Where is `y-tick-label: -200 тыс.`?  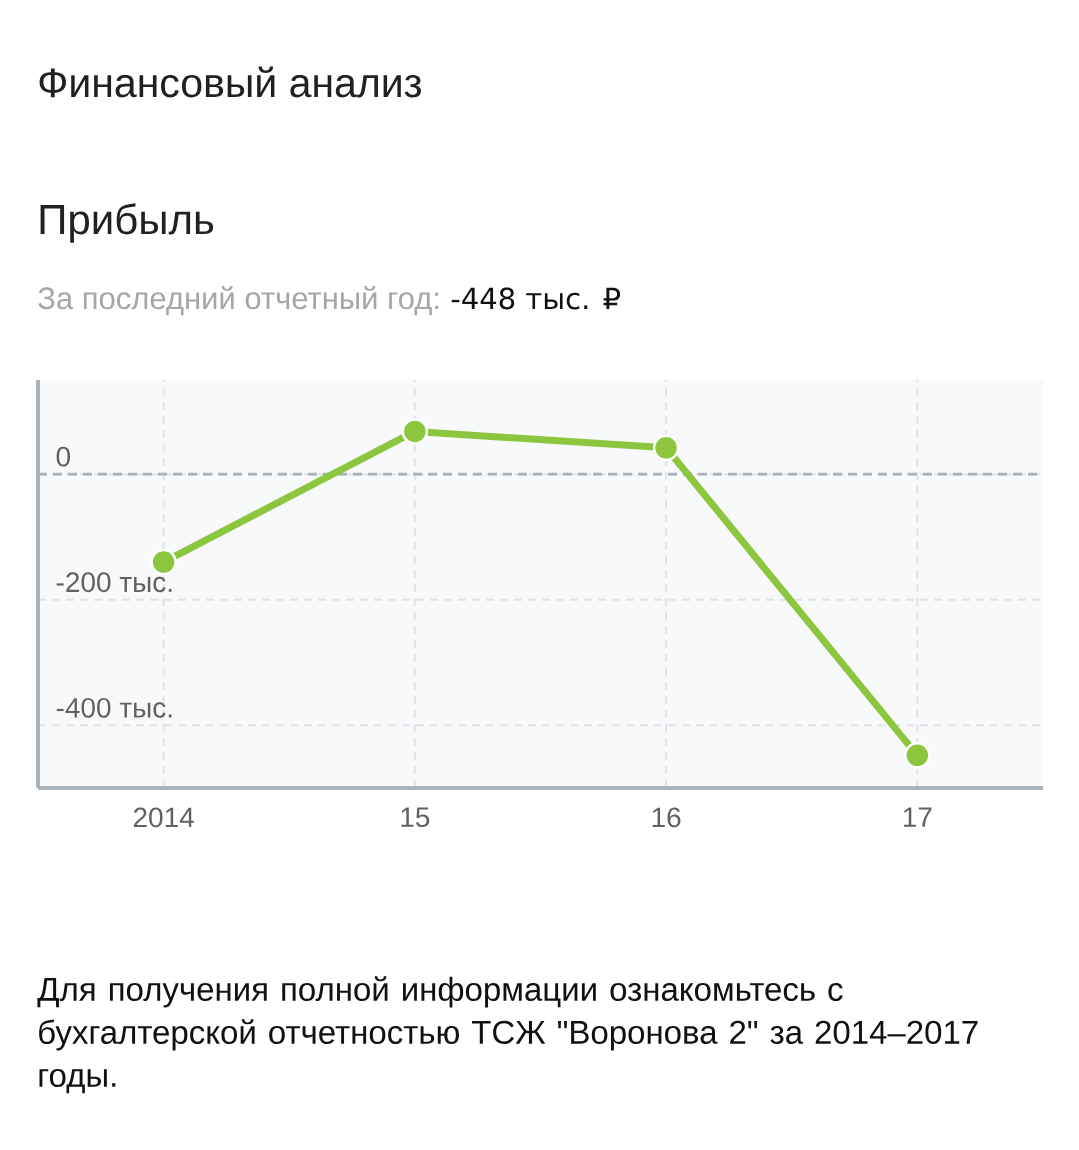
y-tick-label: -200 тыс. is located at coordinates (114, 582).